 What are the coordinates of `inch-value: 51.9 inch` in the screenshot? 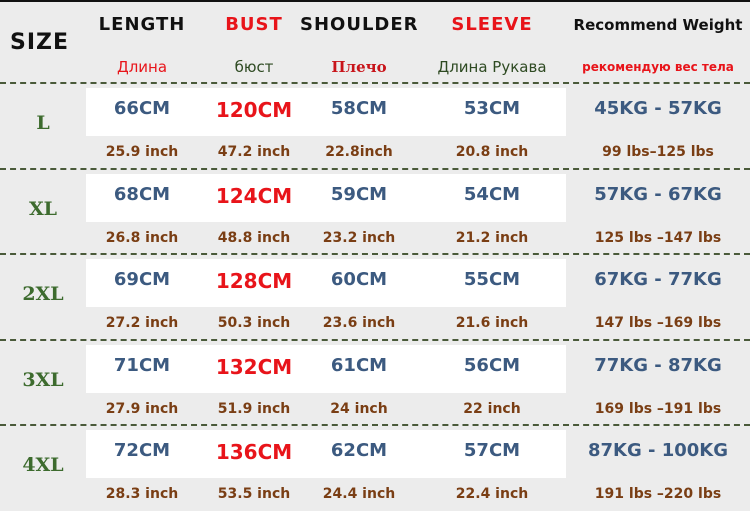 It's located at (254, 408).